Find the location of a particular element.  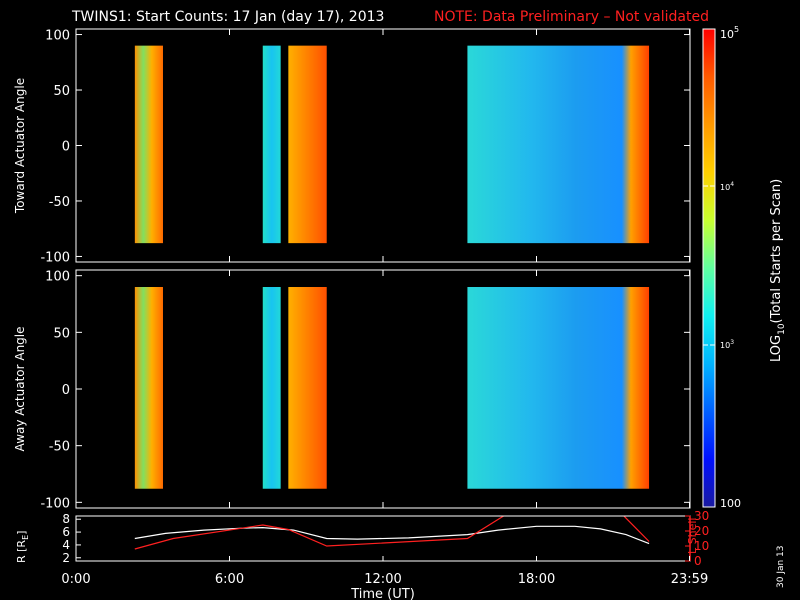

toward-ytick-label: 50 is located at coordinates (61, 91).